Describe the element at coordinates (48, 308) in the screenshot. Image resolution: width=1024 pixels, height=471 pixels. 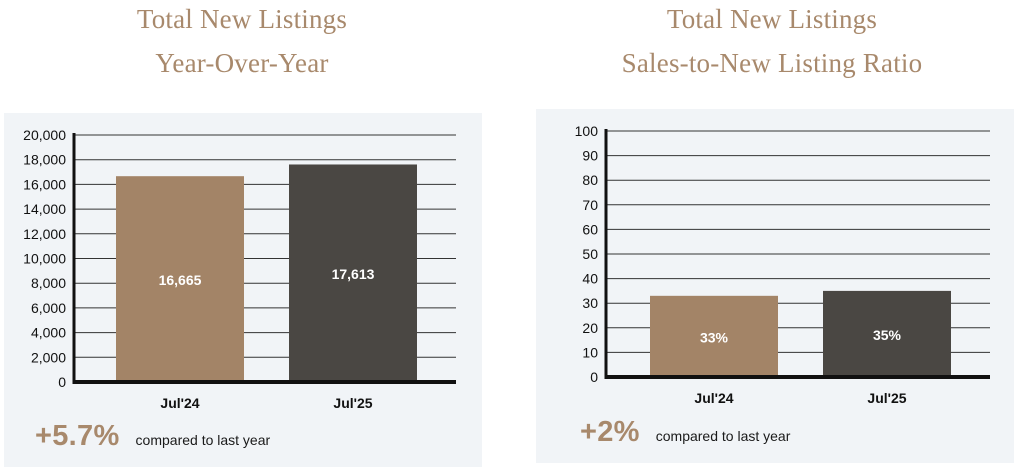
I see `left-chart-y-tick-label: 6,000` at that location.